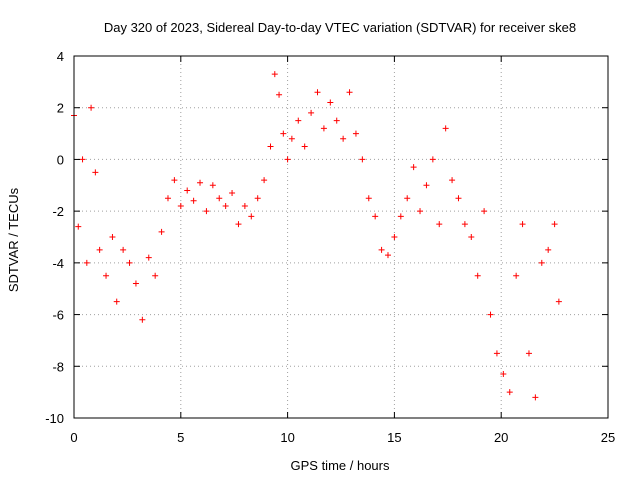  Describe the element at coordinates (58, 366) in the screenshot. I see `y-tick-label: -8` at that location.